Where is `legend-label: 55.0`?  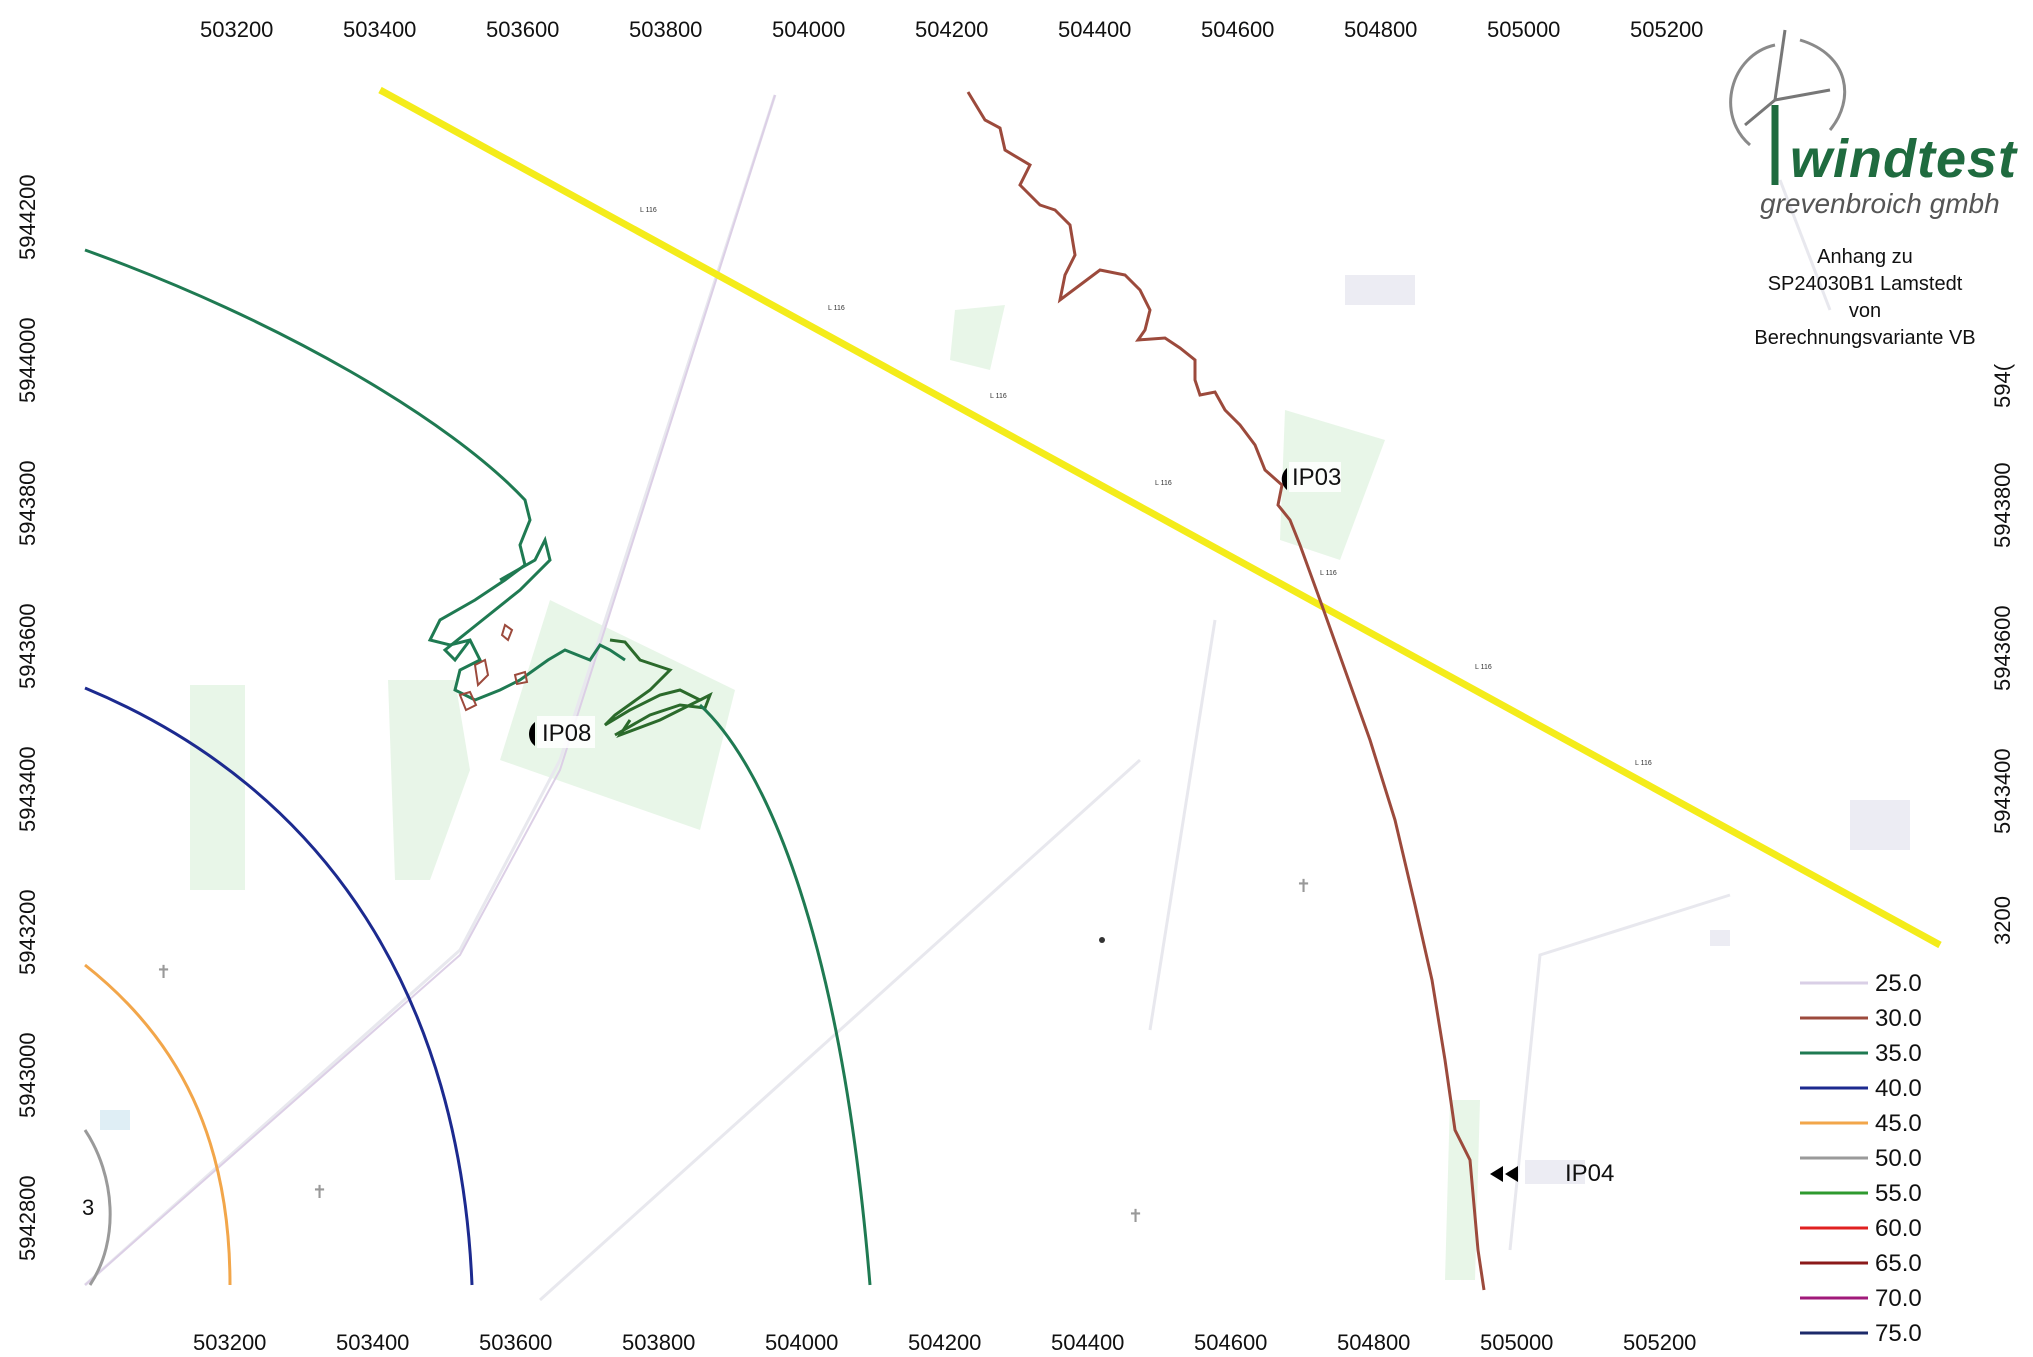 legend-label: 55.0 is located at coordinates (1898, 1193).